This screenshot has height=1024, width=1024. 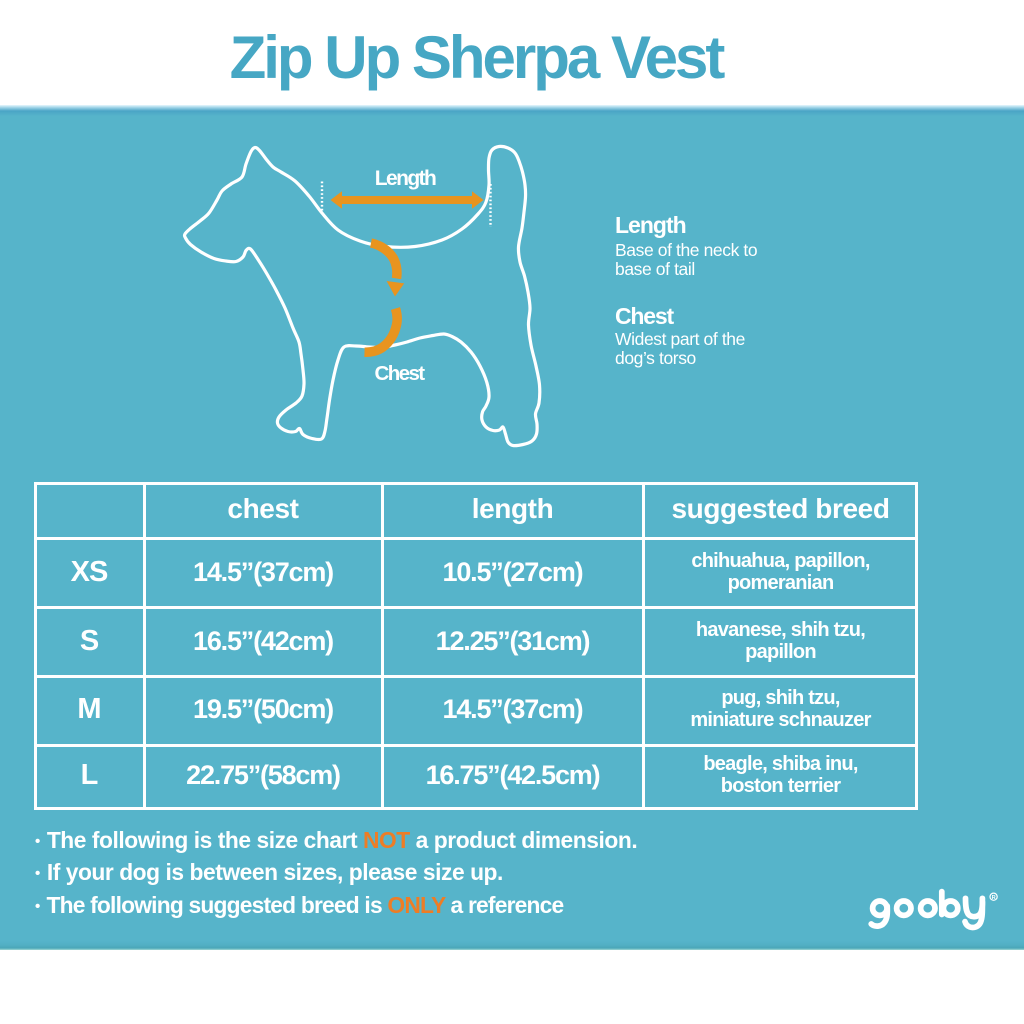 What do you see at coordinates (994, 898) in the screenshot?
I see `svg-text: R` at bounding box center [994, 898].